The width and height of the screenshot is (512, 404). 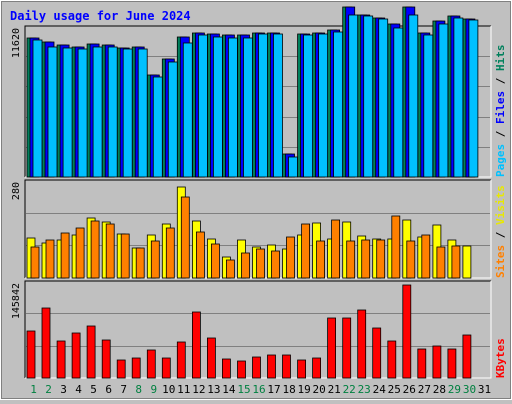 What do you see at coordinates (243, 389) in the screenshot?
I see `x-tick-label-15: 15` at bounding box center [243, 389].